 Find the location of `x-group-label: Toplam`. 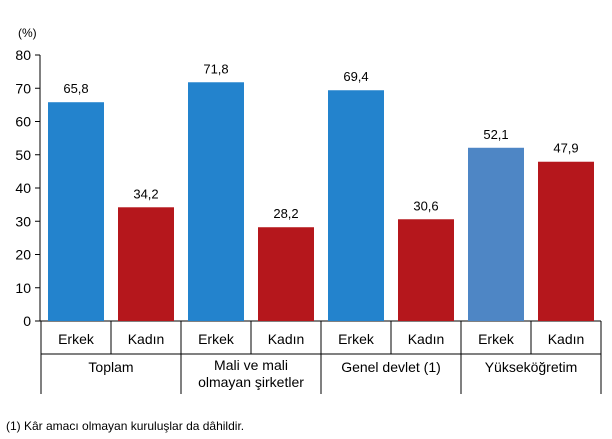

x-group-label: Toplam is located at coordinates (110, 367).